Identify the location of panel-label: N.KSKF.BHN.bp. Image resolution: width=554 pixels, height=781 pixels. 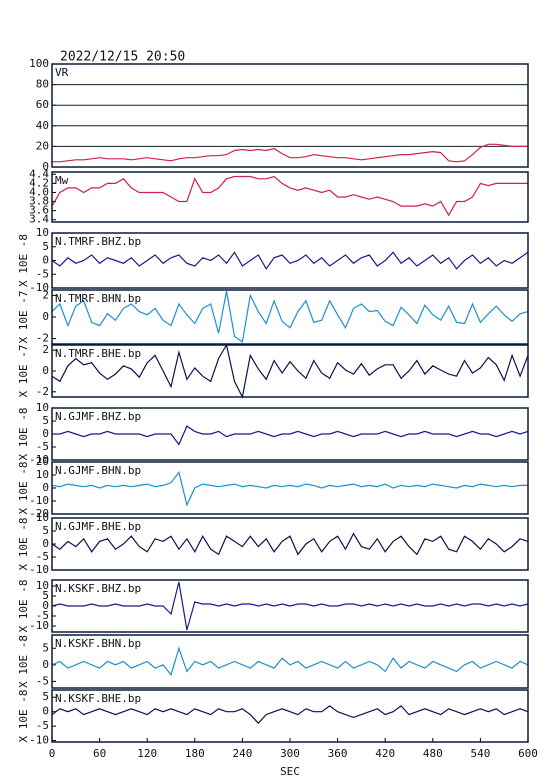
(98, 643).